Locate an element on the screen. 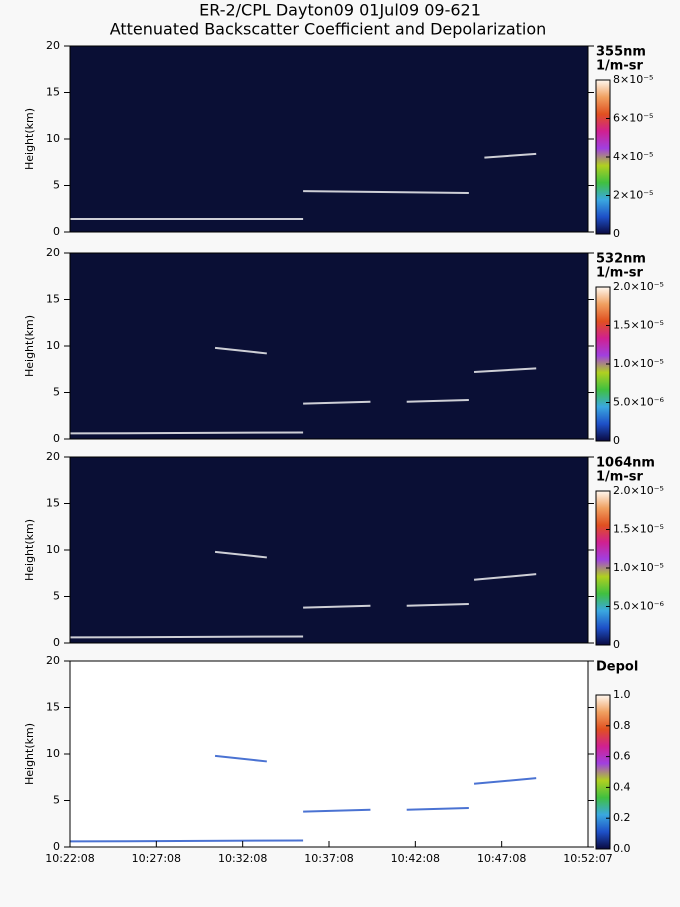 The width and height of the screenshot is (680, 907). x-tick-label: 10:37:08 is located at coordinates (328, 858).